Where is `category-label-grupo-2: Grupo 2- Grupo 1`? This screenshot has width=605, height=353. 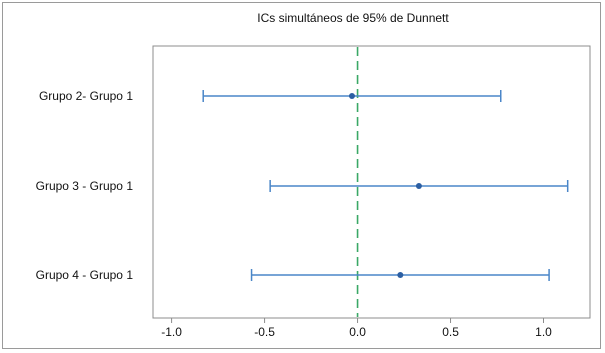
category-label-grupo-2: Grupo 2- Grupo 1 is located at coordinates (86, 96).